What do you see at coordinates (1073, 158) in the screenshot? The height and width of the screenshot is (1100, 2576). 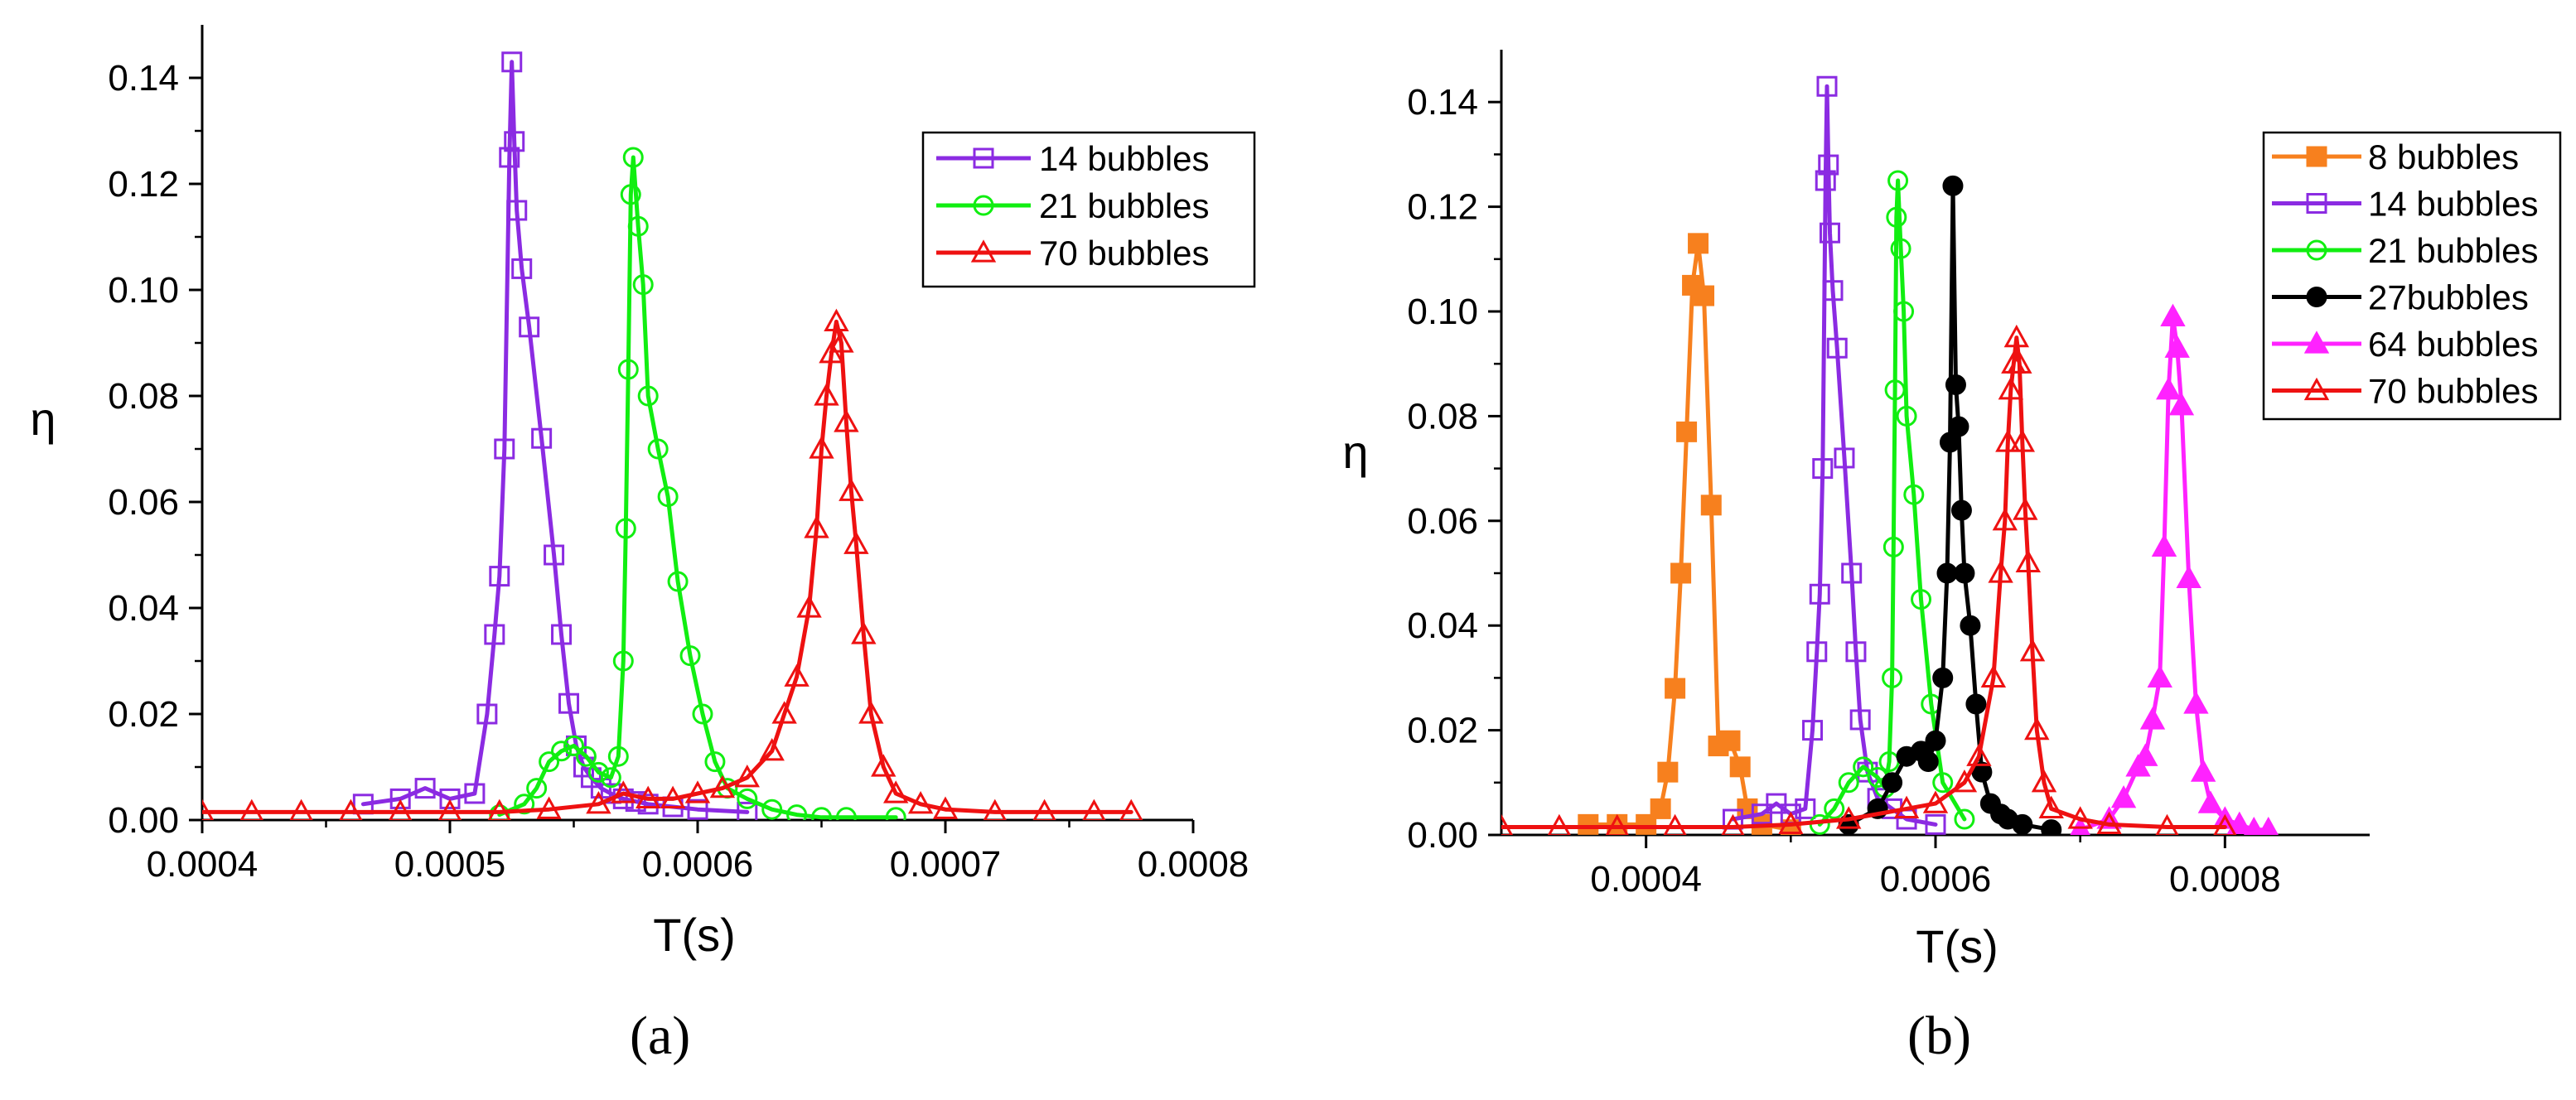 I see `legend-item-14-bubbles: 14 bubbles` at bounding box center [1073, 158].